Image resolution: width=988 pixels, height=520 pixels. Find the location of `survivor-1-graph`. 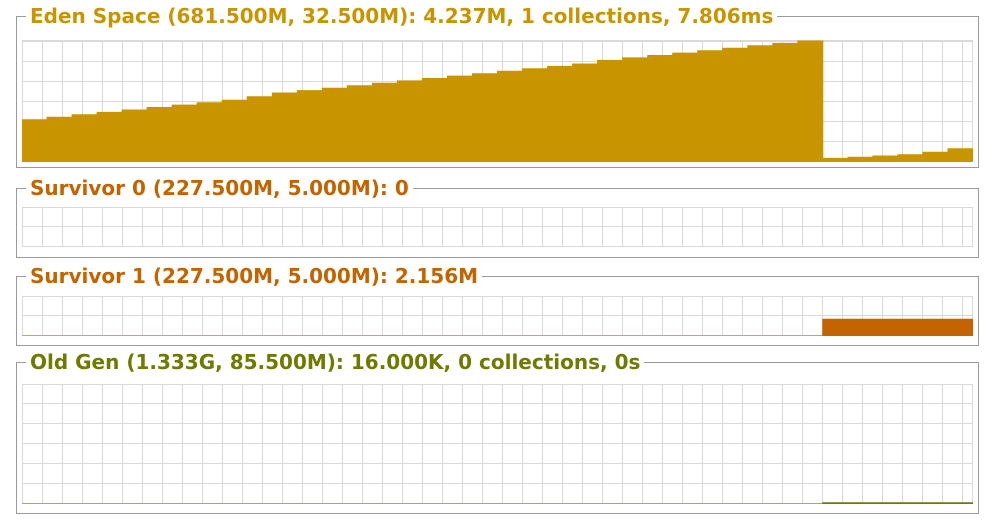

survivor-1-graph is located at coordinates (497, 316).